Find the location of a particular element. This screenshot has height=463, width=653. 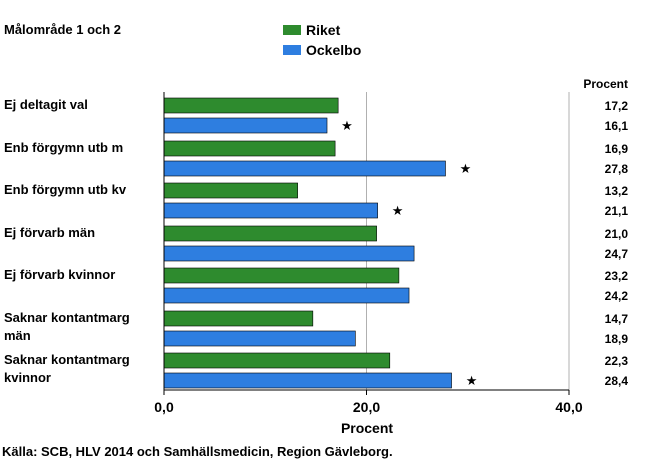

value-label: 27,8 is located at coordinates (617, 169).